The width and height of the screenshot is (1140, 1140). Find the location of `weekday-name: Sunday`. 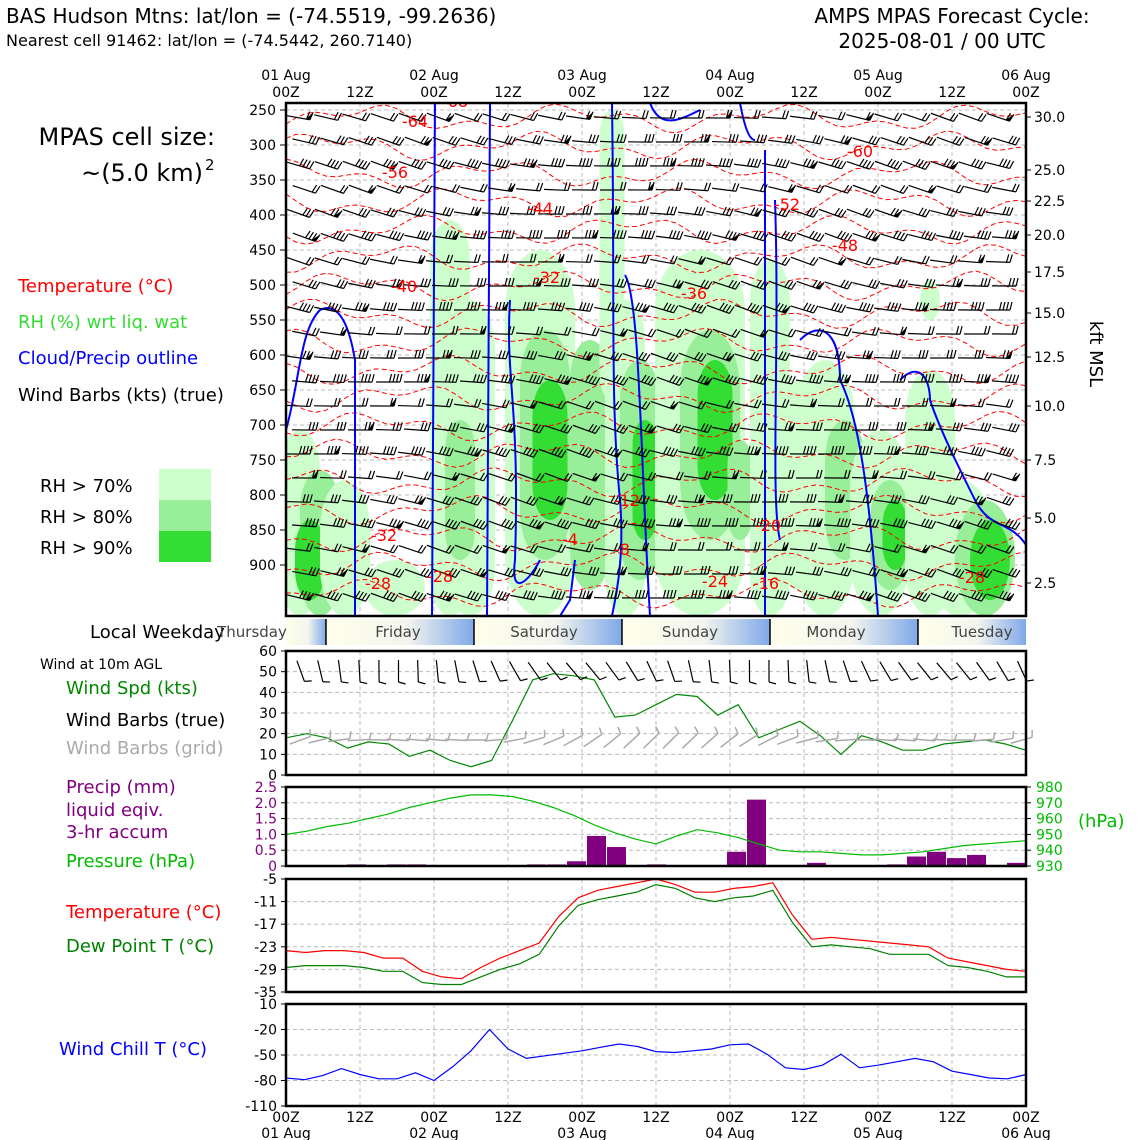

weekday-name: Sunday is located at coordinates (690, 632).